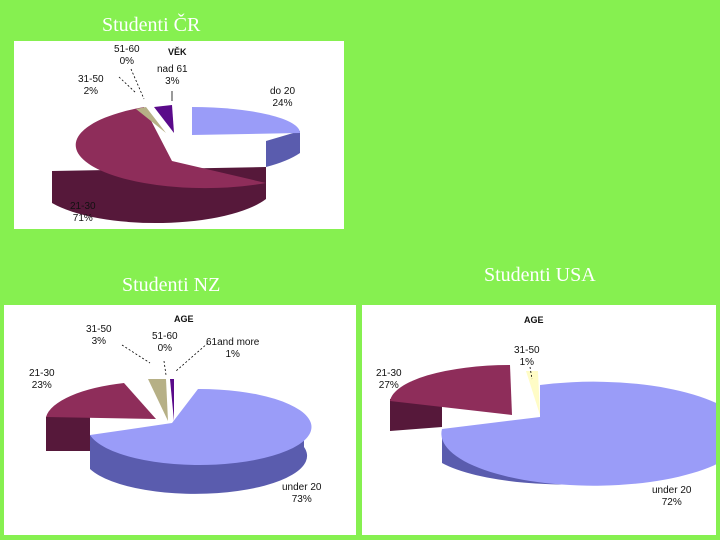 The width and height of the screenshot is (720, 540). I want to click on slice-side-under20-nz, so click(199, 455).